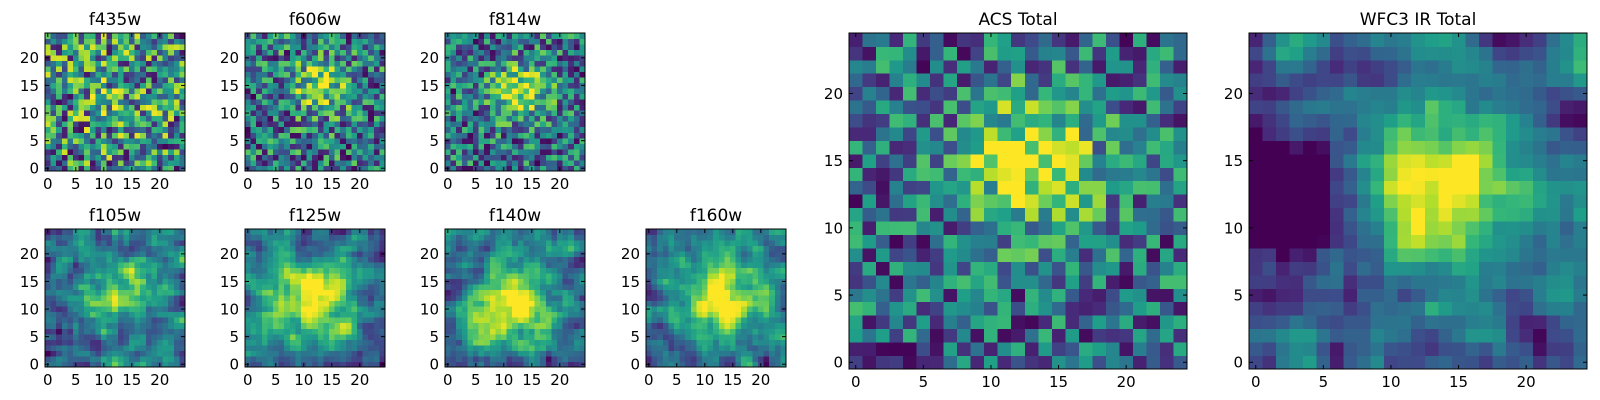 This screenshot has height=400, width=1600. I want to click on axes-frame, so click(315, 102).